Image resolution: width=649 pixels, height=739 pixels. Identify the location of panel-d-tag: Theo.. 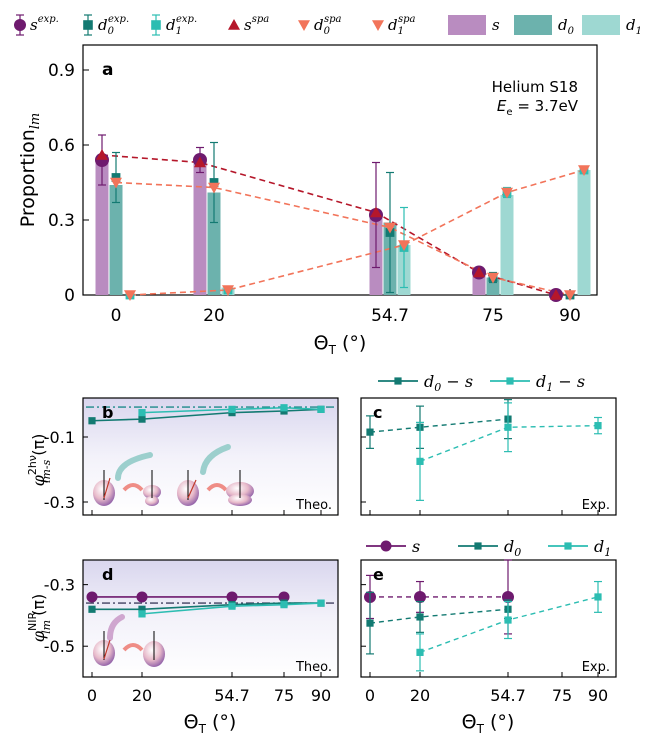
(313, 667).